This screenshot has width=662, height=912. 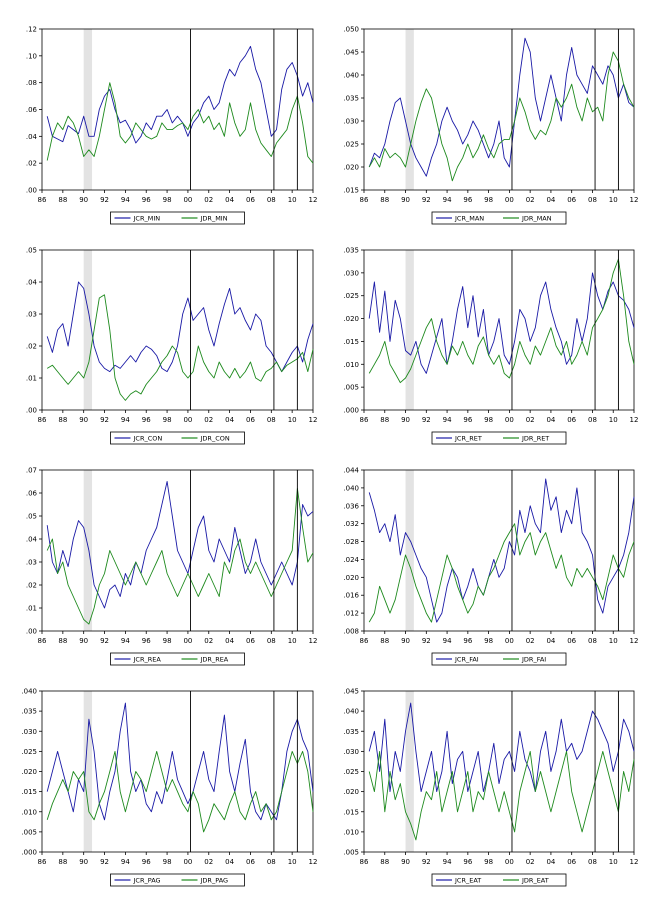 I want to click on legend-label: JCR_EAT, so click(x=467, y=881).